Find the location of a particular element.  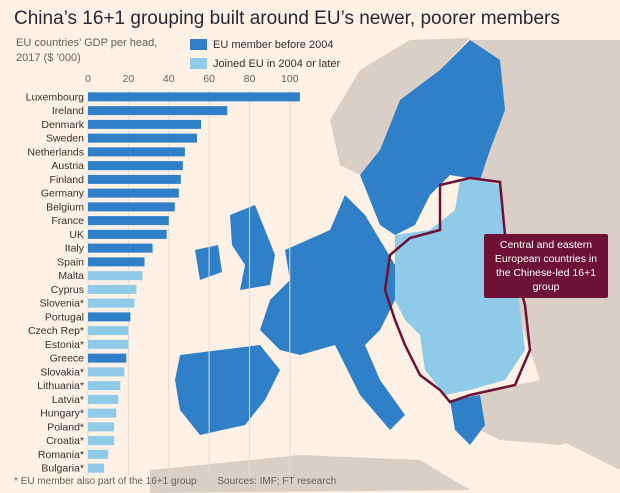

footer-note: * EU member also part of the 16+1 group is located at coordinates (105, 481).